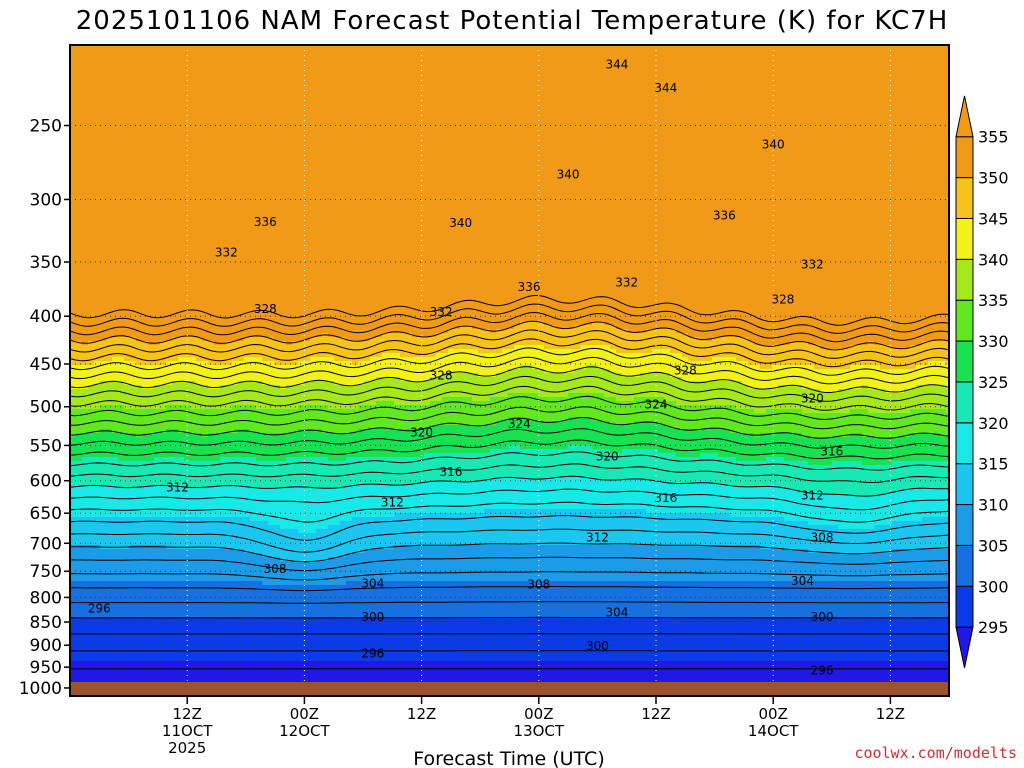  I want to click on colorbar-tick-label: 340, so click(993, 259).